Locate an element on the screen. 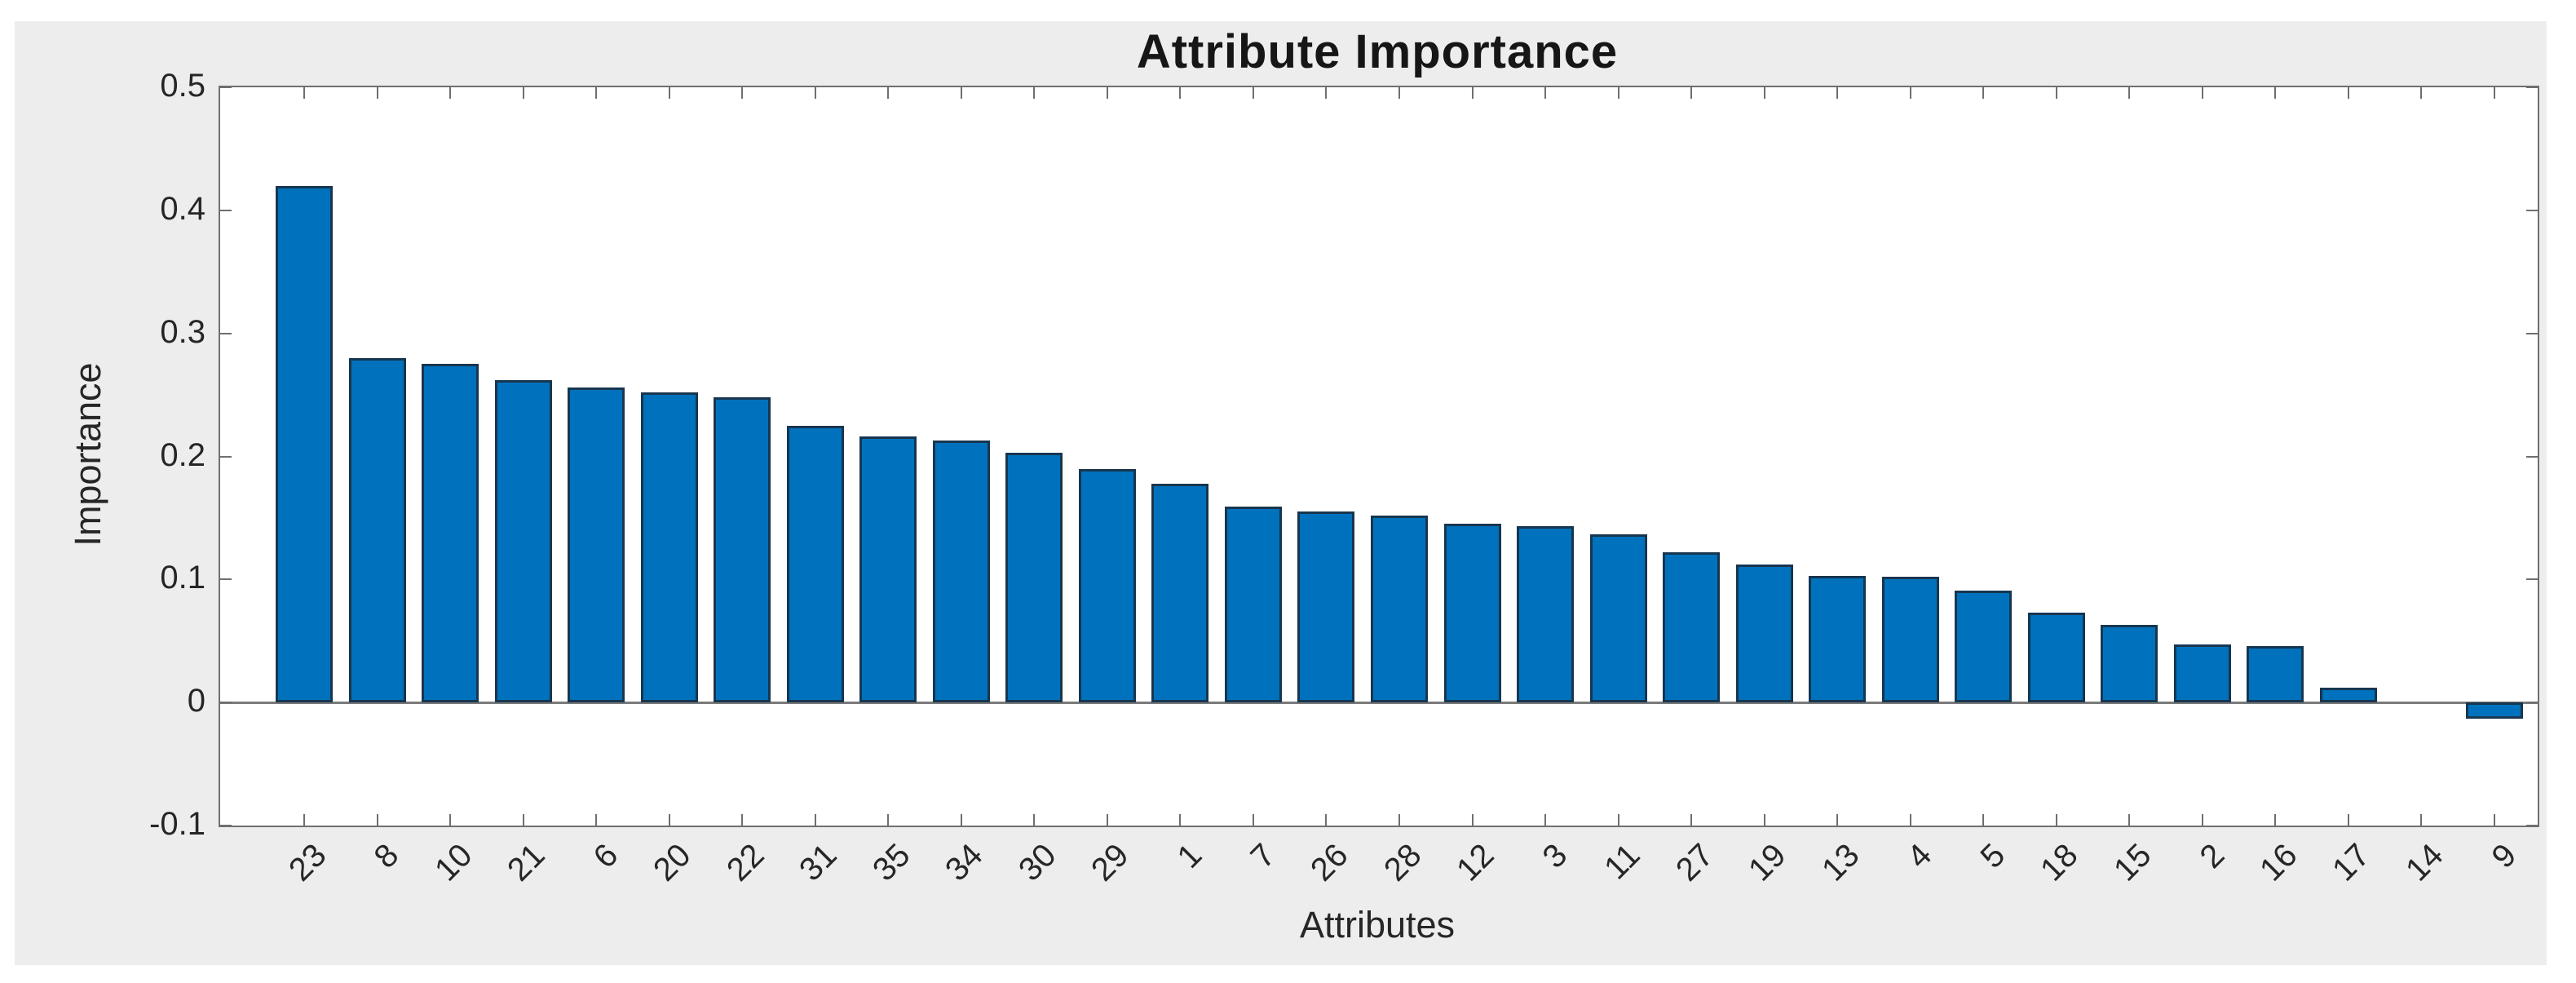  y-tick-label: -0.1 is located at coordinates (177, 824).